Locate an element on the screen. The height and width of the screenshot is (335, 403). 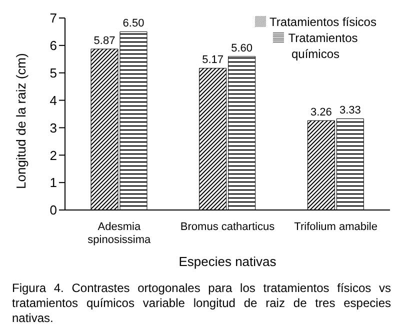
legend-label: Tratamientos químicos is located at coordinates (323, 46).